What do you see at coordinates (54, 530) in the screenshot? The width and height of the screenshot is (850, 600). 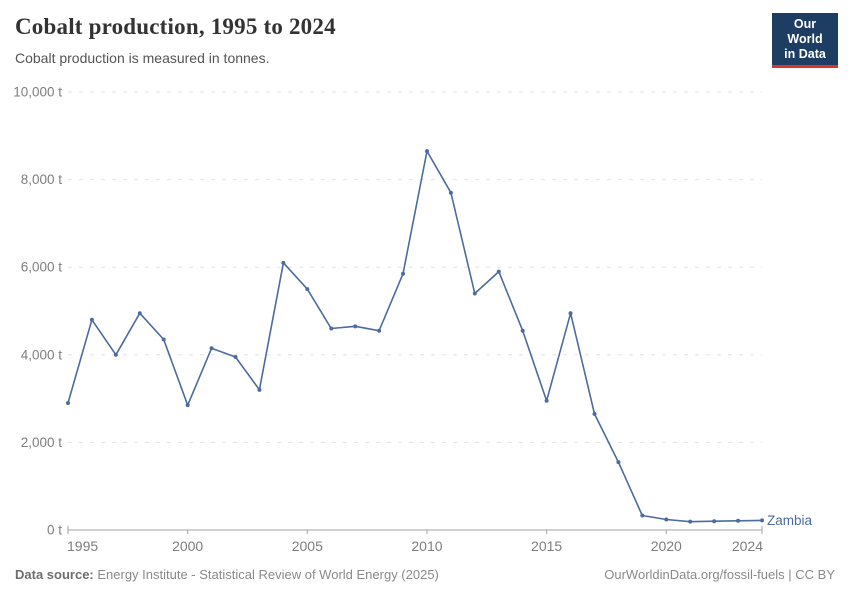 I see `y-axis-label: 0 t` at bounding box center [54, 530].